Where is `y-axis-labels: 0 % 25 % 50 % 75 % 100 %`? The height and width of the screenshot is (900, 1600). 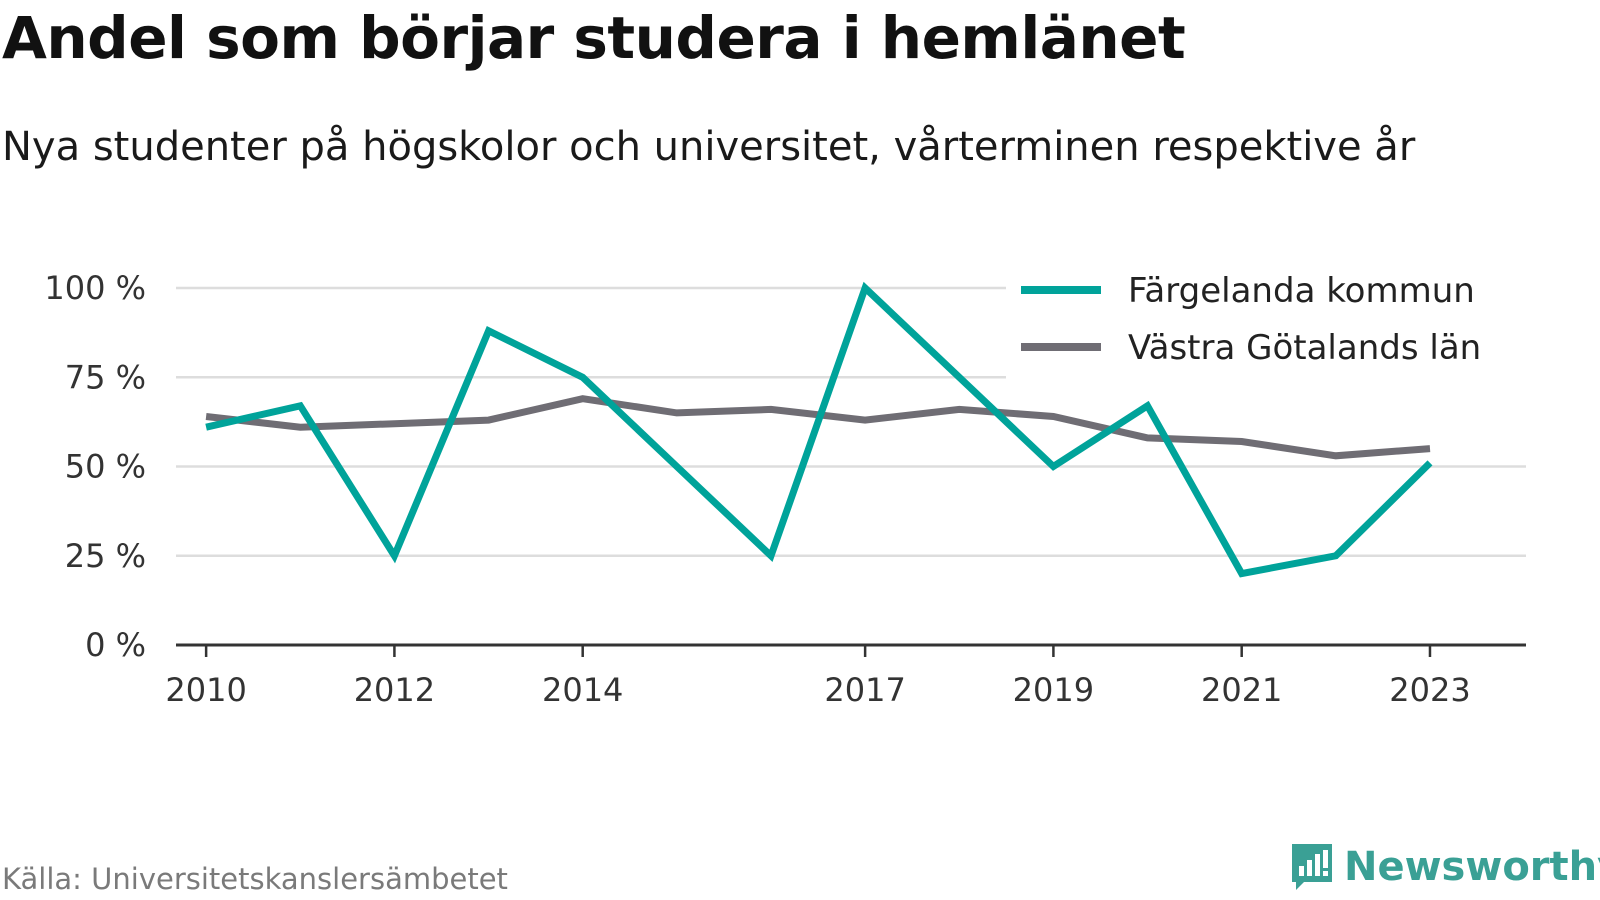 y-axis-labels: 0 % 25 % 50 % 75 % 100 % is located at coordinates (95, 466).